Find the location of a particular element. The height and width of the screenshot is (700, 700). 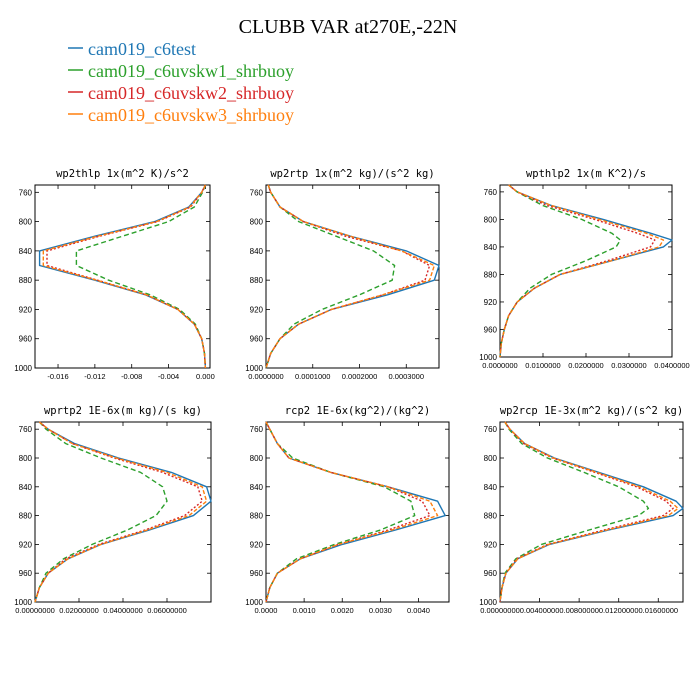

x-tick-label: -0.008 is located at coordinates (131, 376).